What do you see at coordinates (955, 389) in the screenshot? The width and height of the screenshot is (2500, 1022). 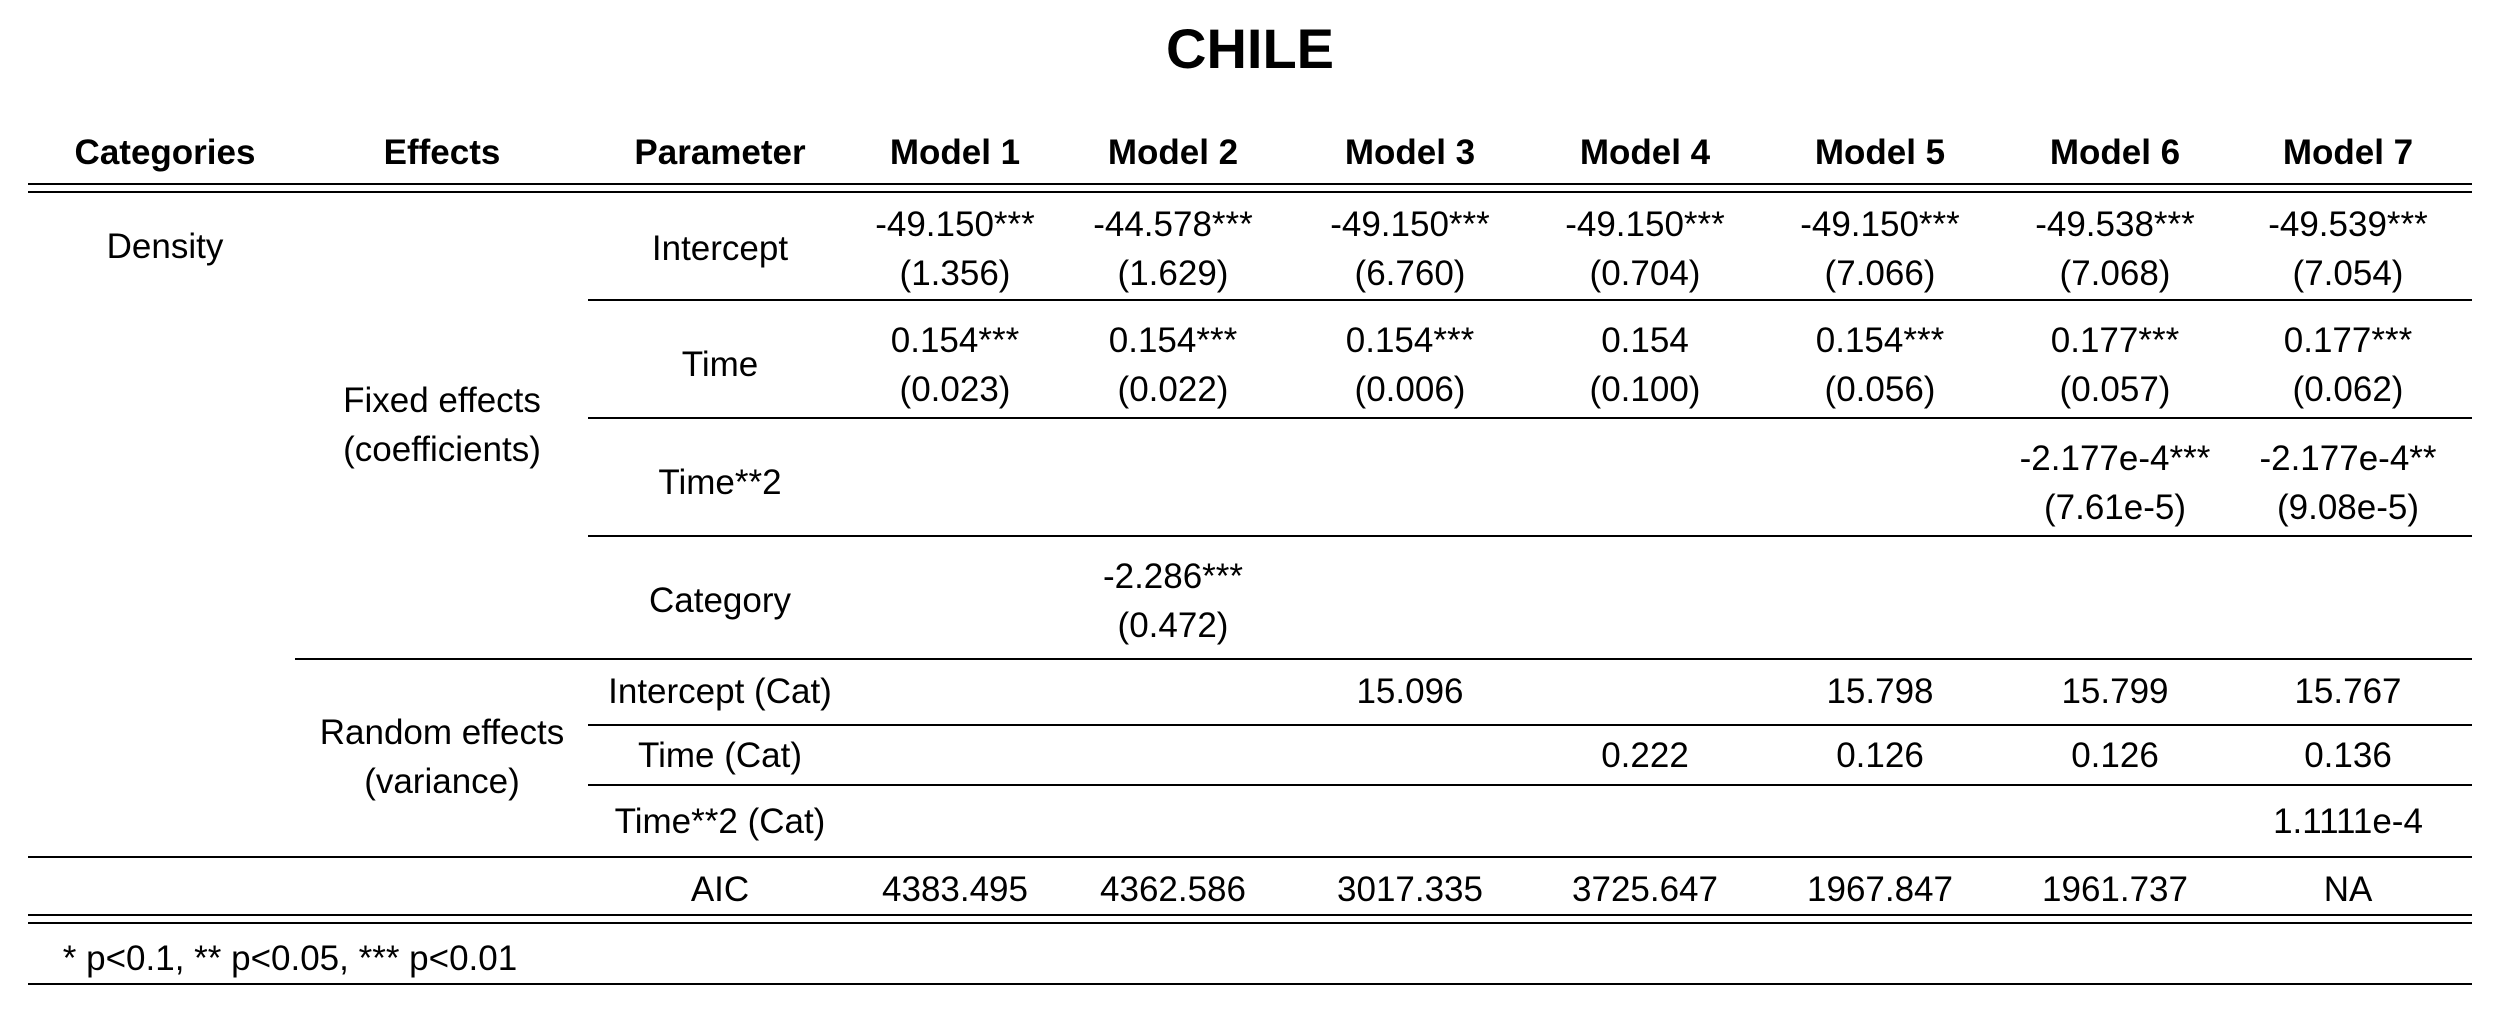 I see `standard-error: (0.023)` at bounding box center [955, 389].